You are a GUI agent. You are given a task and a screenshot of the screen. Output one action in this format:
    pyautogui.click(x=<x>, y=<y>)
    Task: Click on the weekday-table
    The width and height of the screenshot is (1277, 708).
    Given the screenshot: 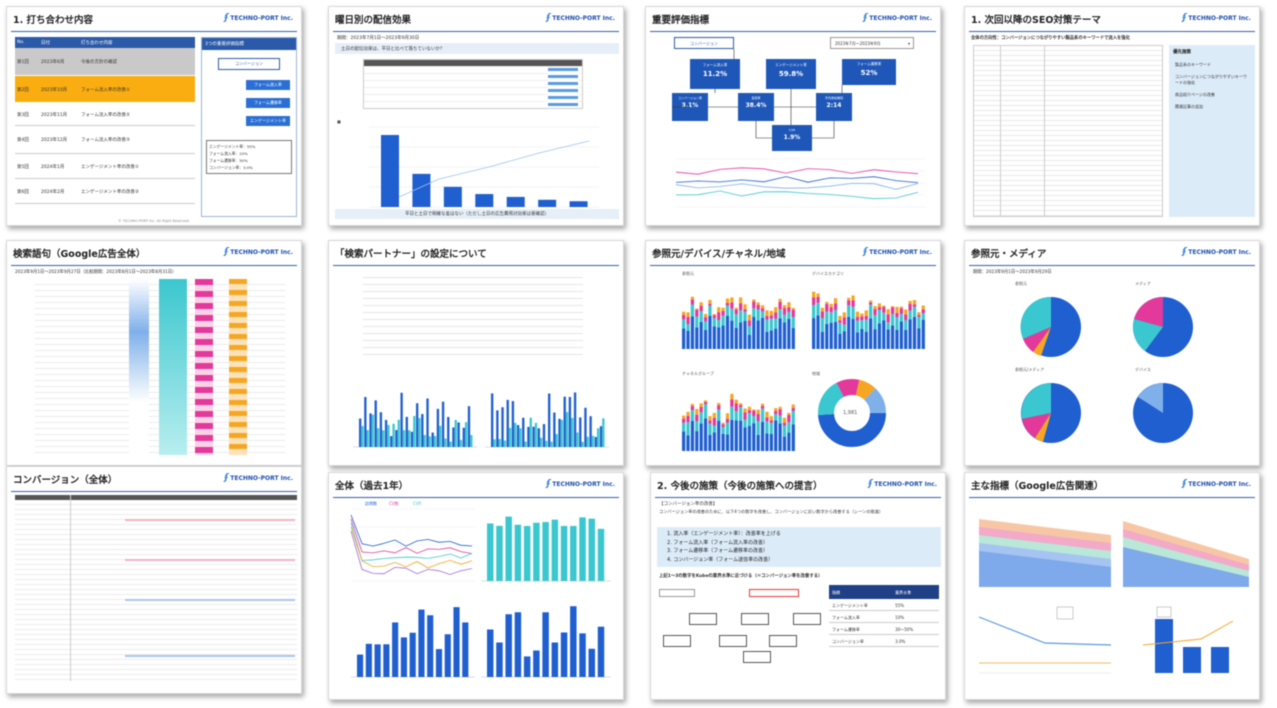 What is the action you would take?
    pyautogui.click(x=473, y=84)
    